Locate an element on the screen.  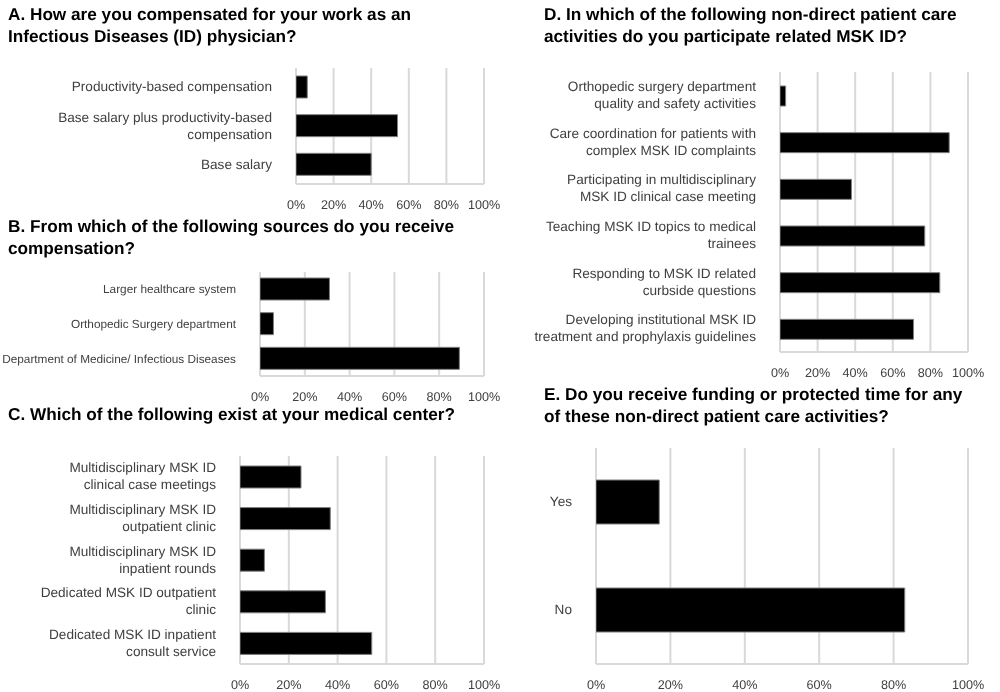
chart-title: A. How are you compensated for your work as an Infectious Diseases (ID) physician? is located at coordinates (210, 26).